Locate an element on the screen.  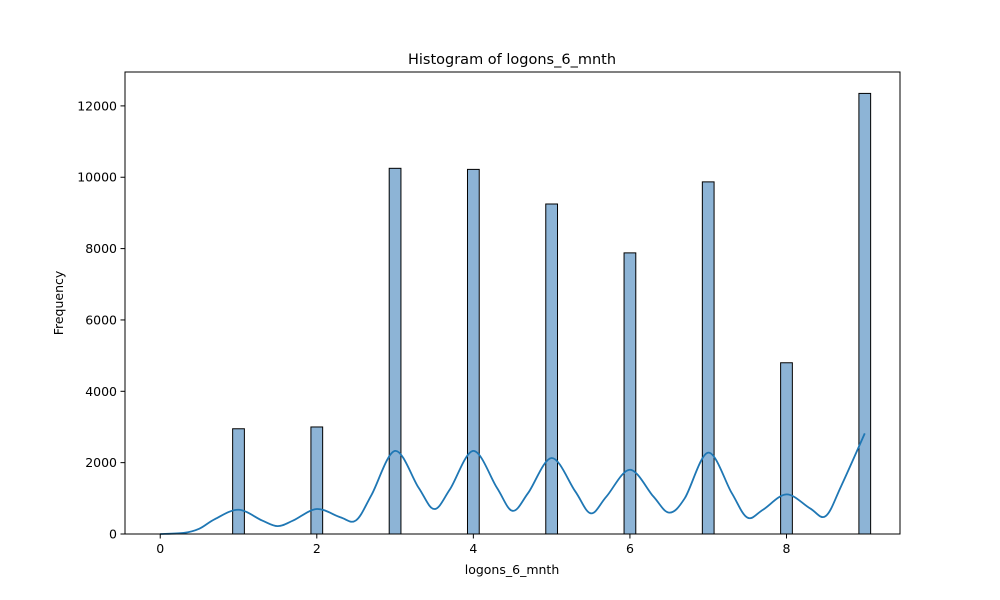
y-tick-label-4000: 4000 is located at coordinates (101, 391).